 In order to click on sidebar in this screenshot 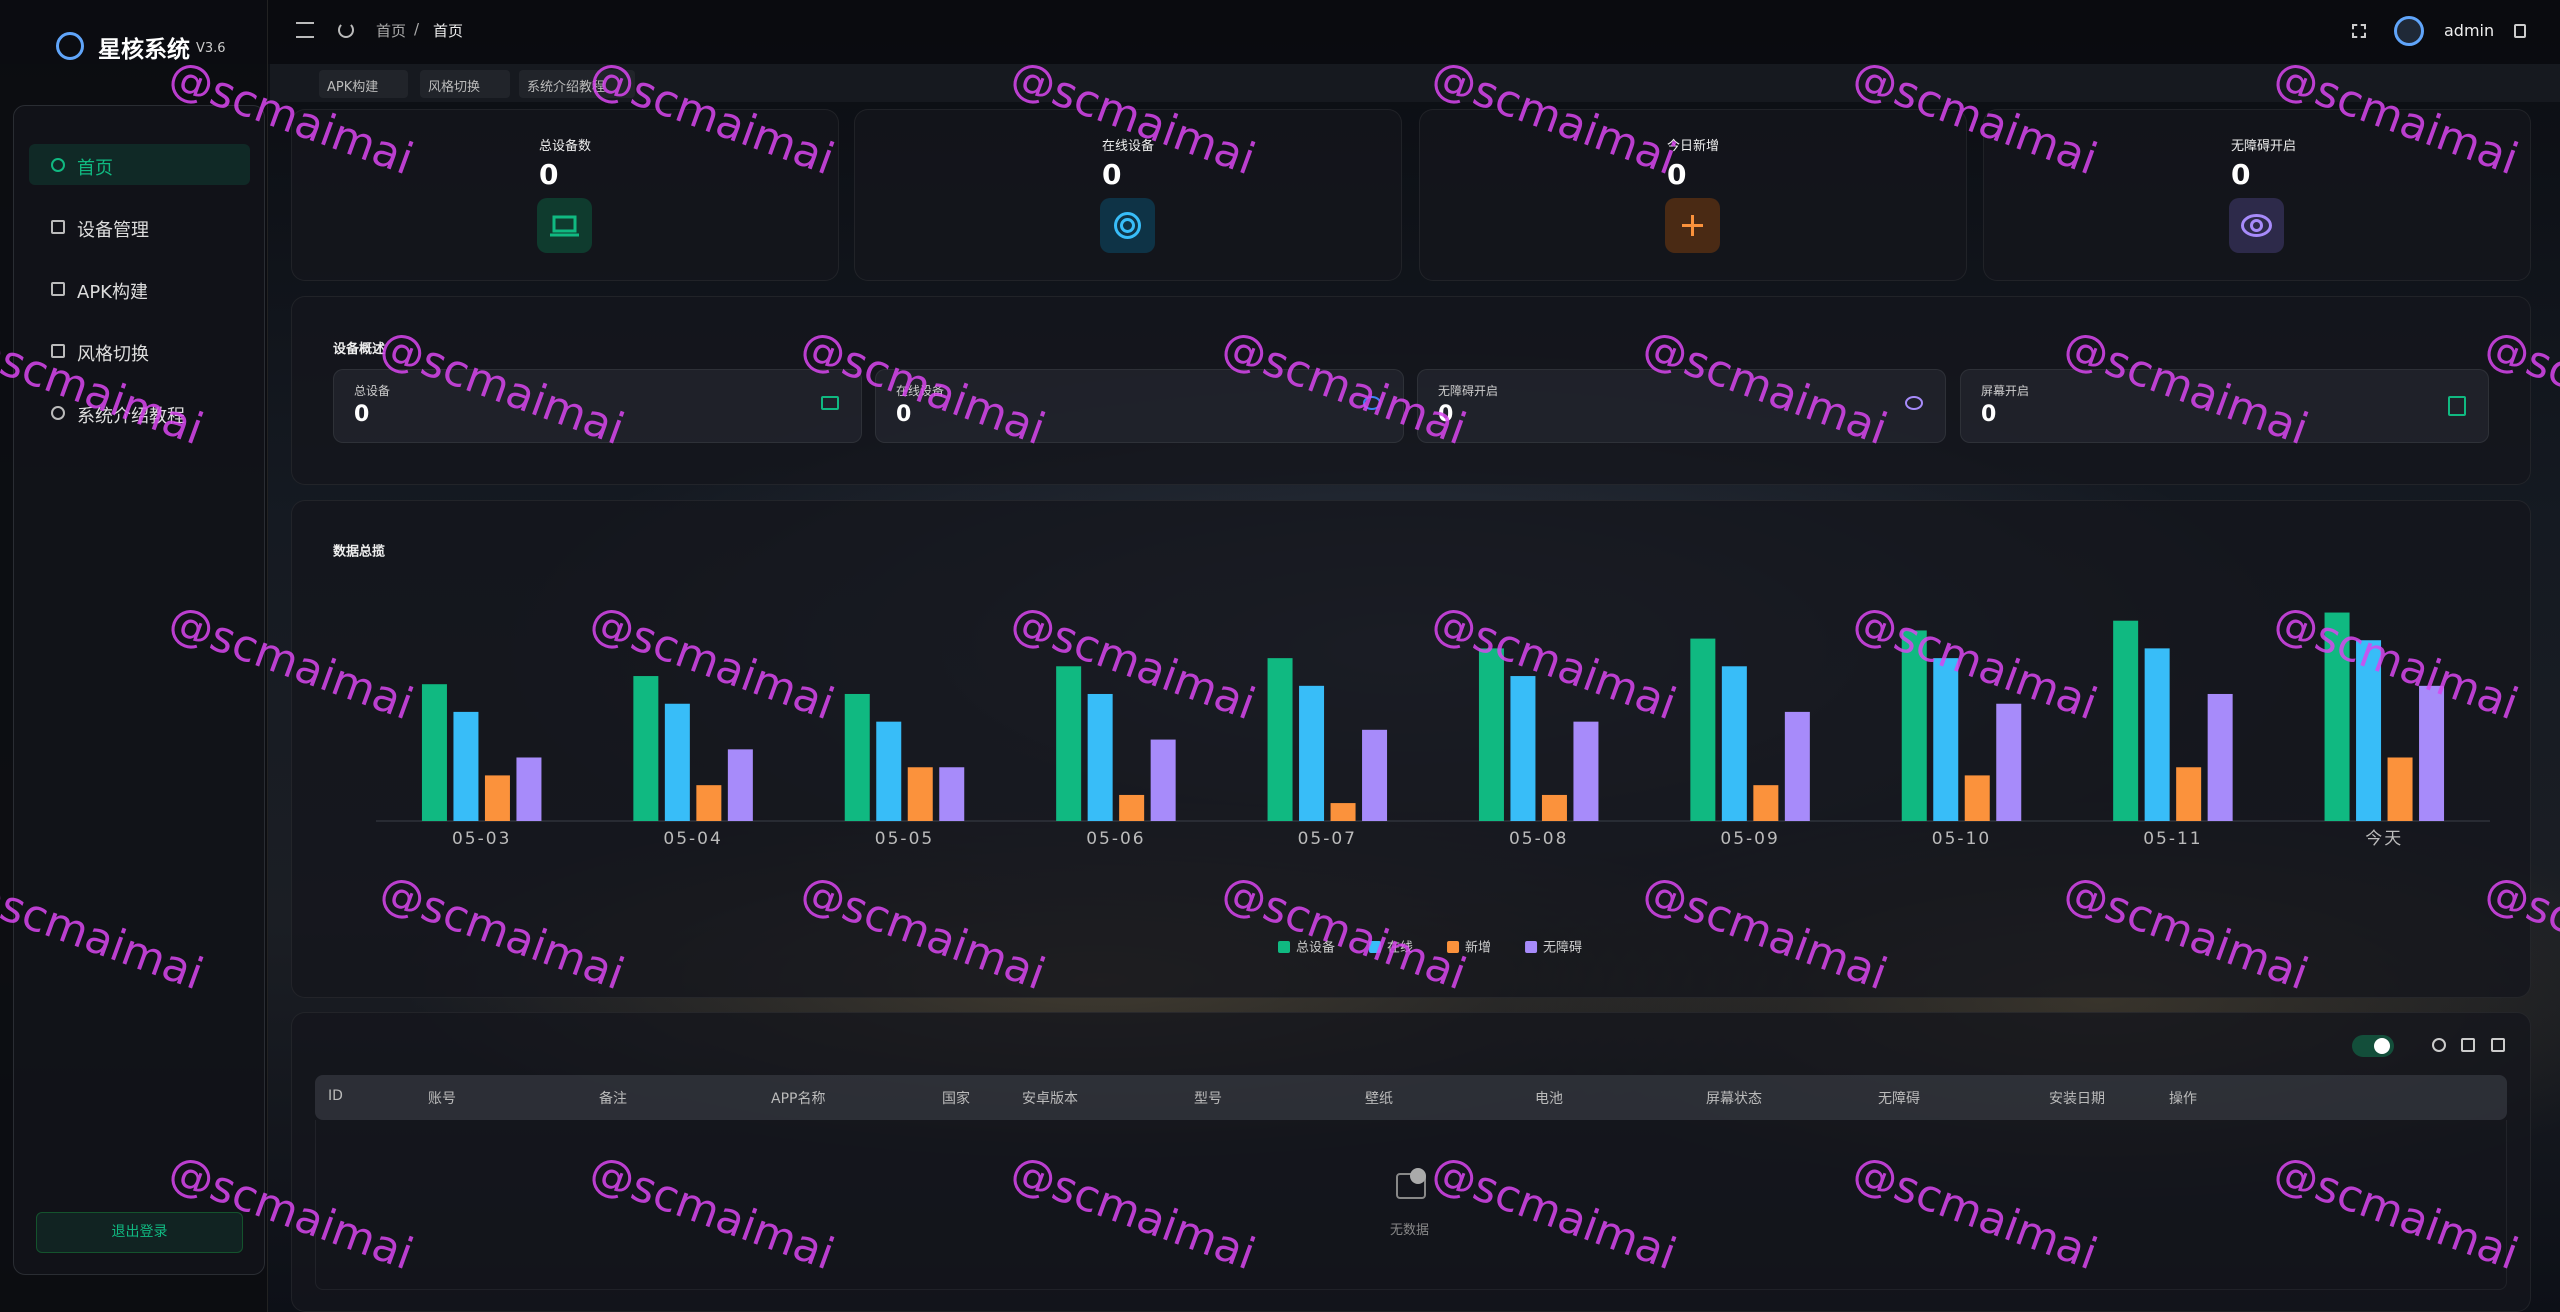, I will do `click(139, 690)`.